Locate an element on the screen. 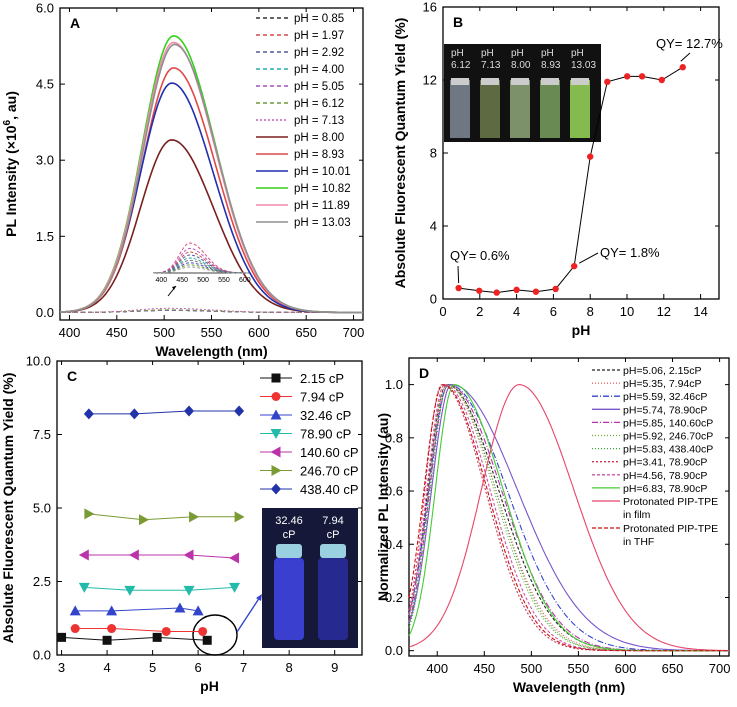 The width and height of the screenshot is (737, 707). inset-tick-label: 600 is located at coordinates (245, 280).